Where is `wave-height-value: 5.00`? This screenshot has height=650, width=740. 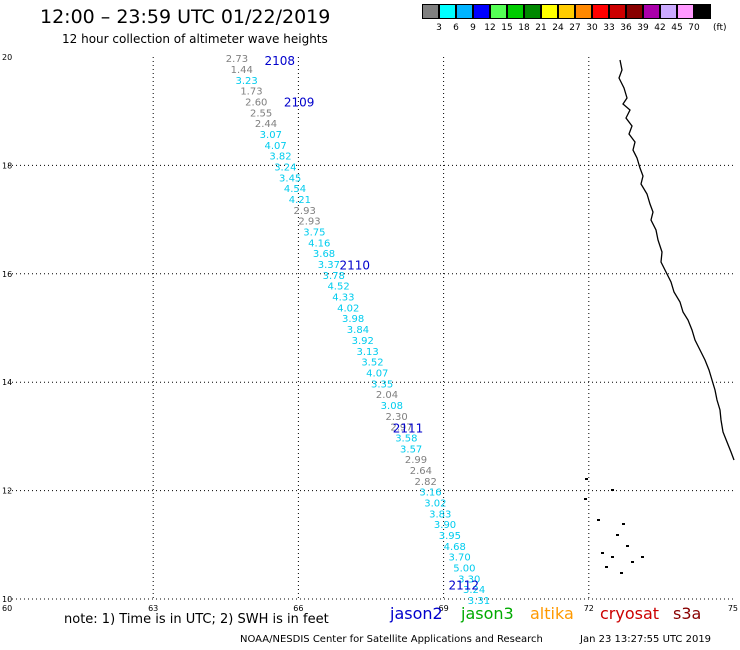 wave-height-value: 5.00 is located at coordinates (464, 569).